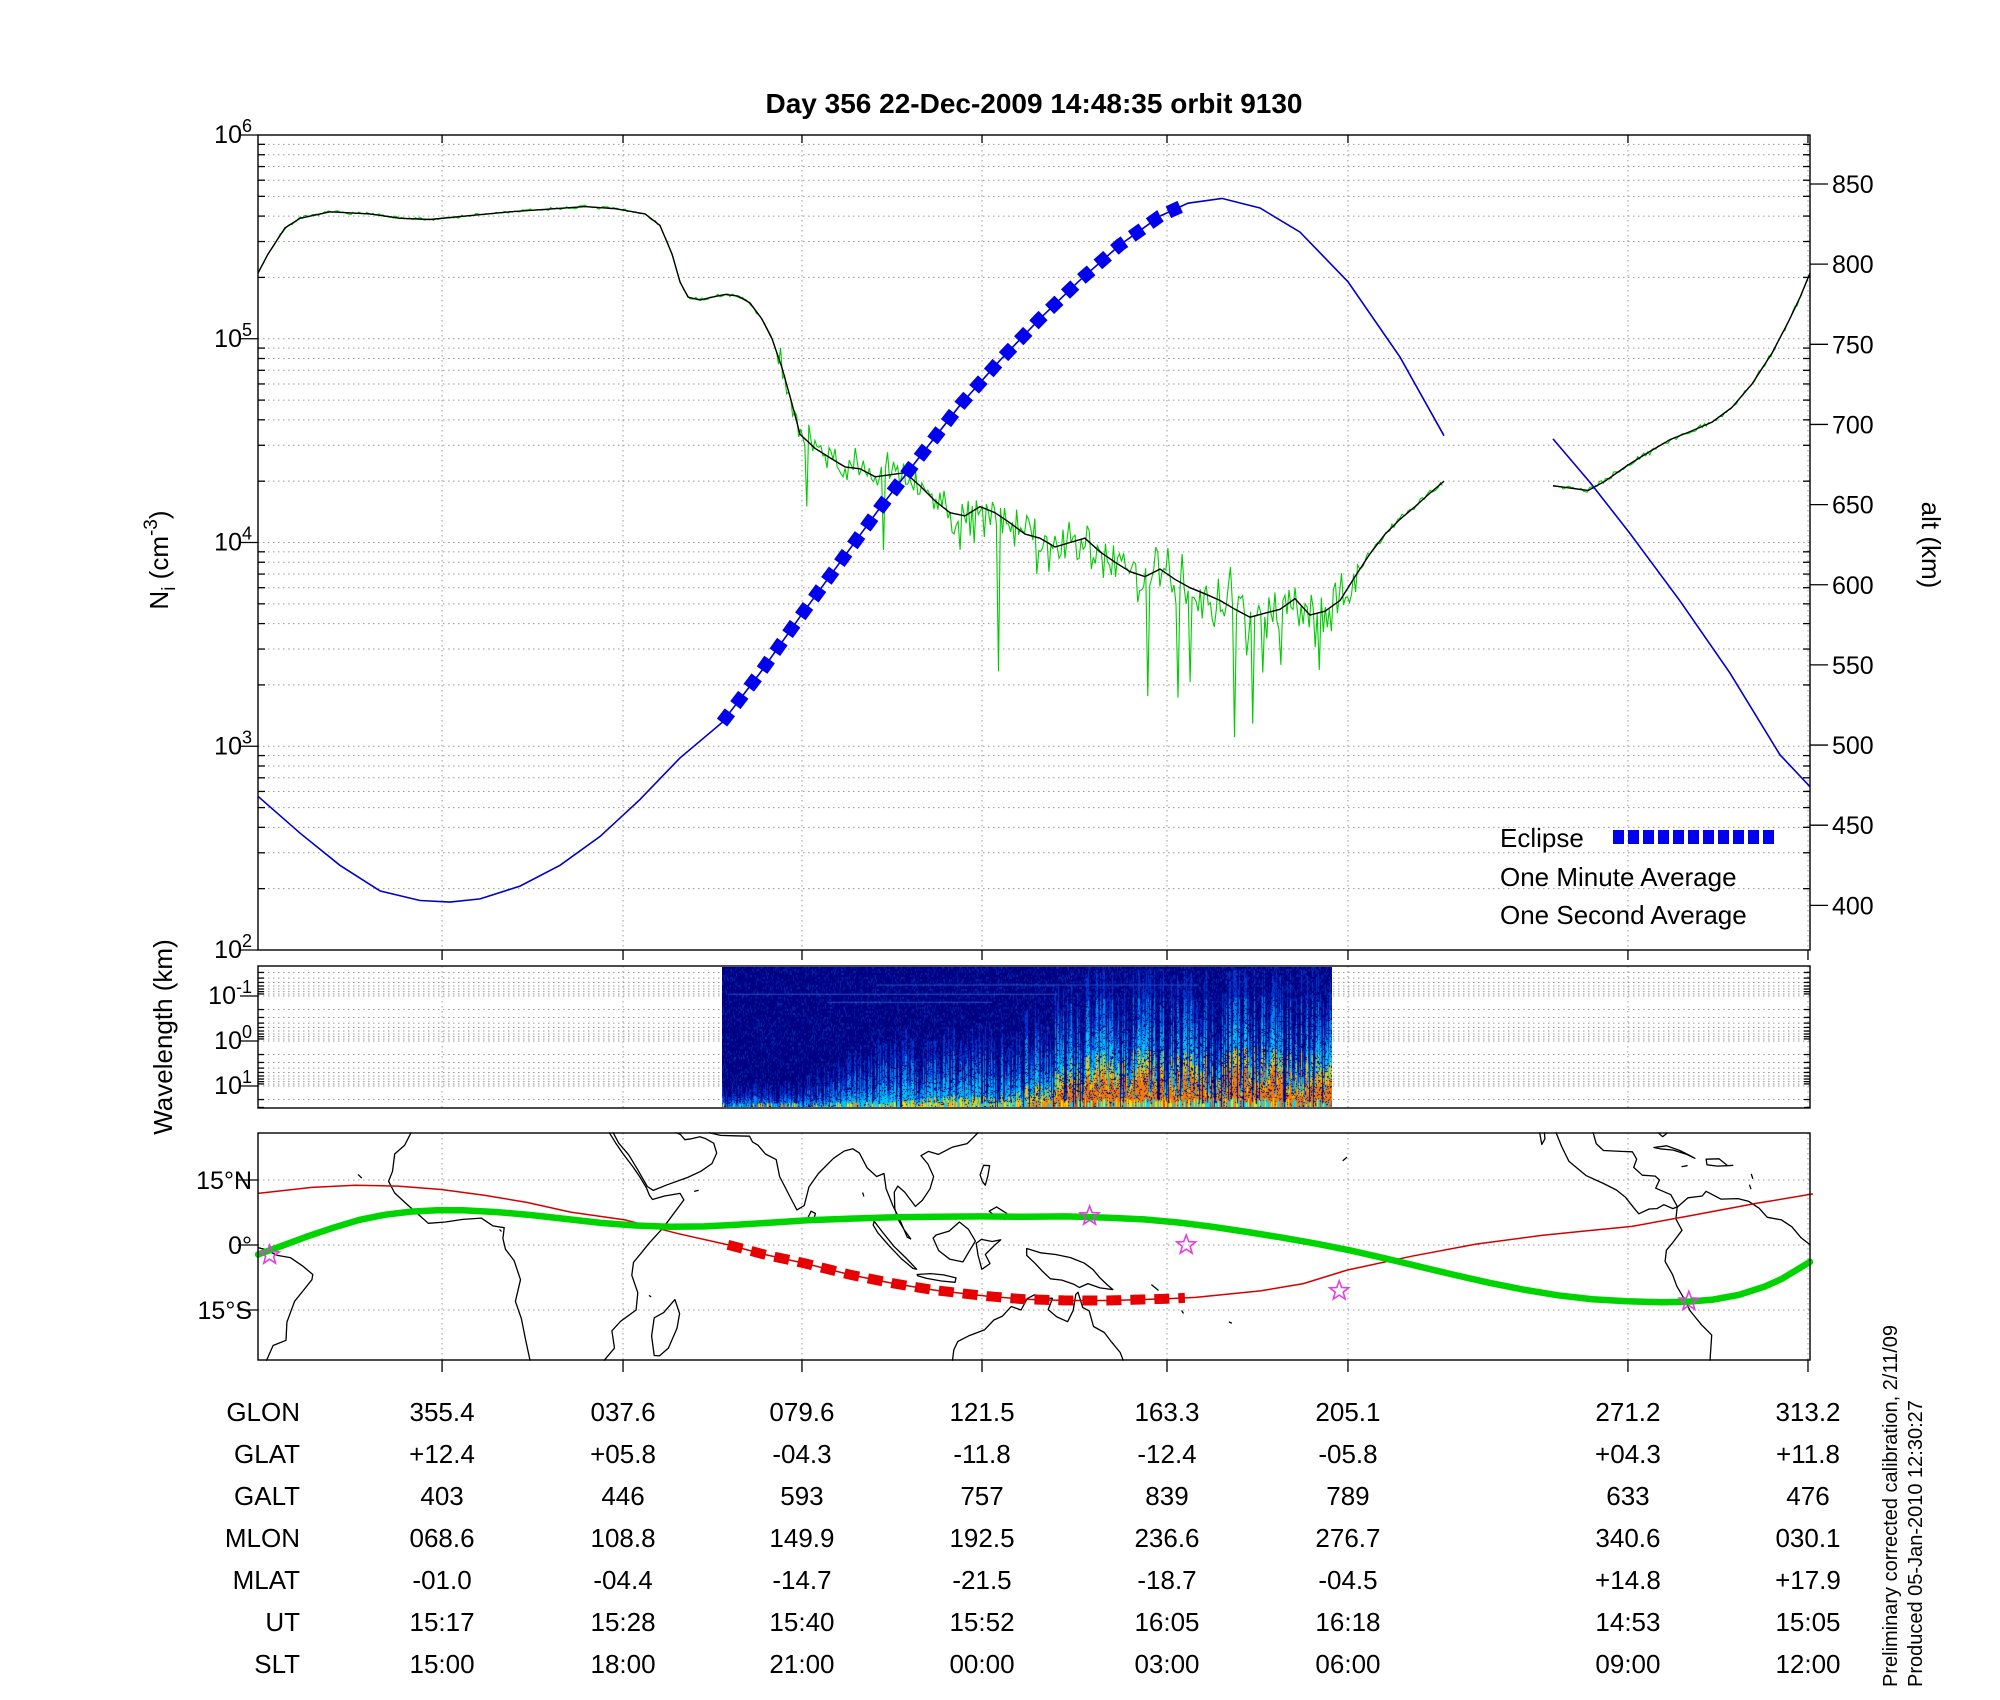 The image size is (2000, 1700). I want to click on tick-exponent: 2, so click(247, 941).